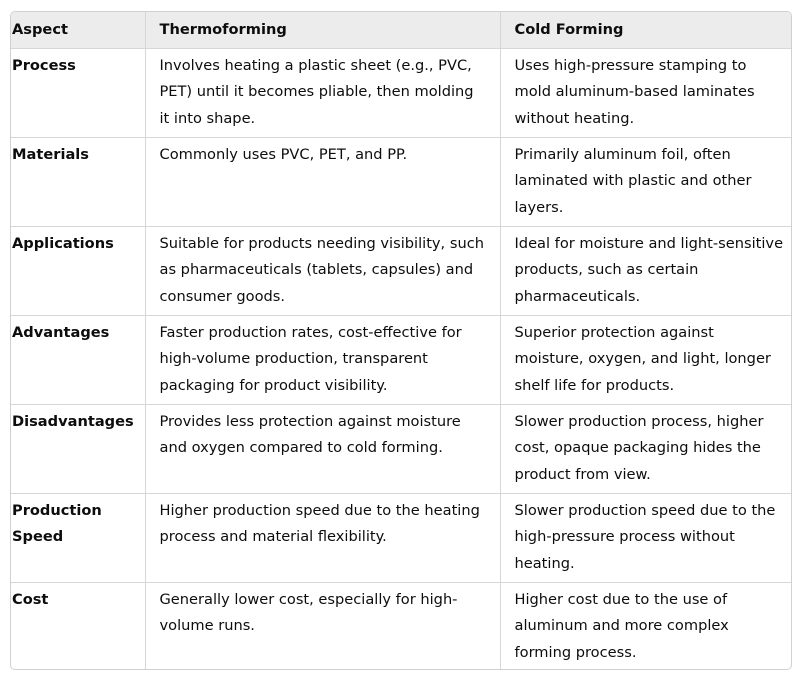 This screenshot has height=676, width=798. I want to click on row-aspect-cell: Production Speed, so click(78, 538).